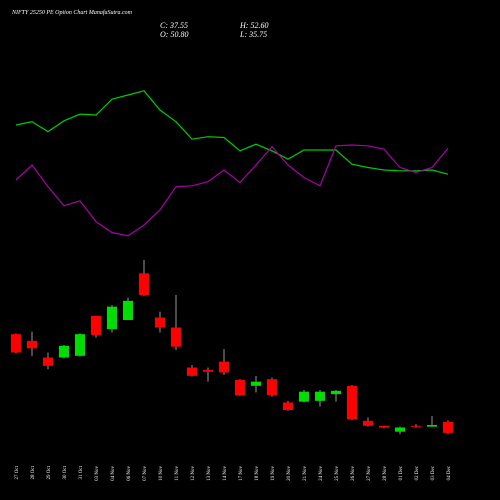  I want to click on x-tick-label: 21 Nov, so click(305, 473).